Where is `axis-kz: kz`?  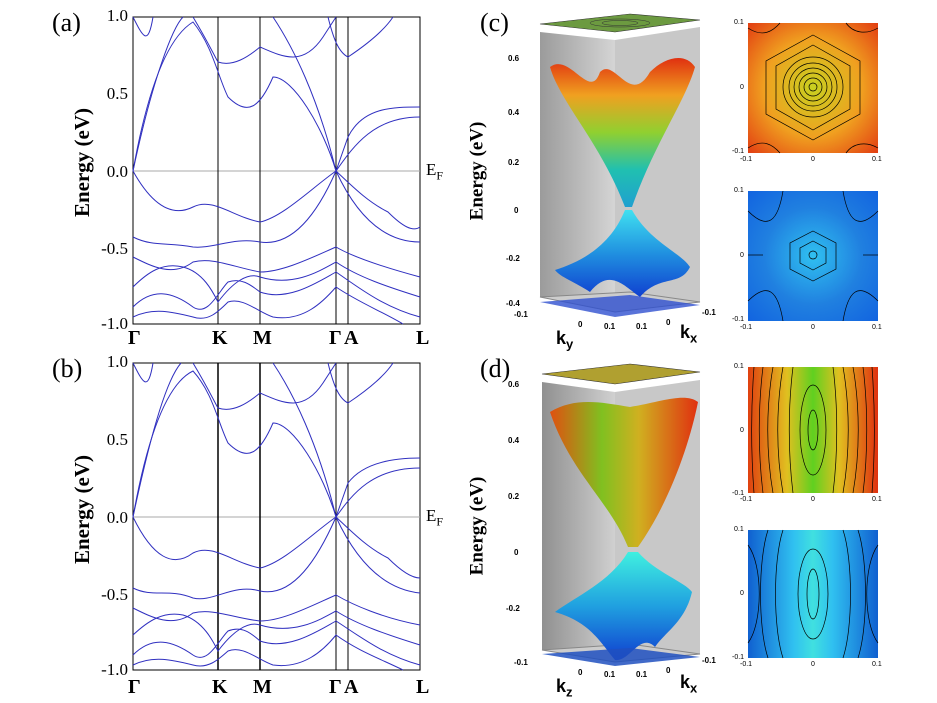 axis-kz: kz is located at coordinates (564, 688).